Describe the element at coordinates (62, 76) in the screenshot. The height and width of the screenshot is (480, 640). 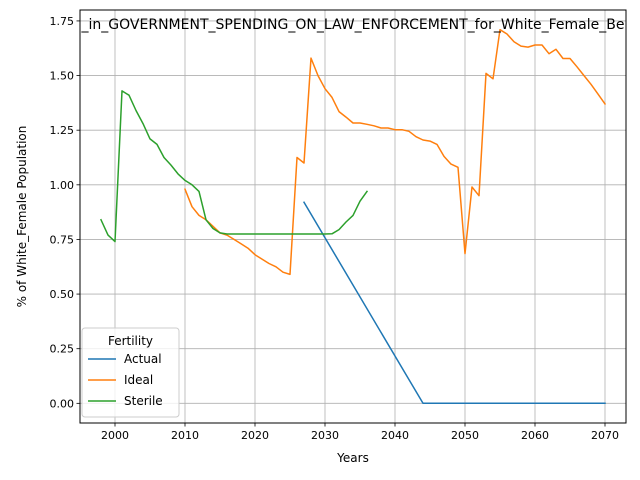
I see `y-tick-label: 1.50` at that location.